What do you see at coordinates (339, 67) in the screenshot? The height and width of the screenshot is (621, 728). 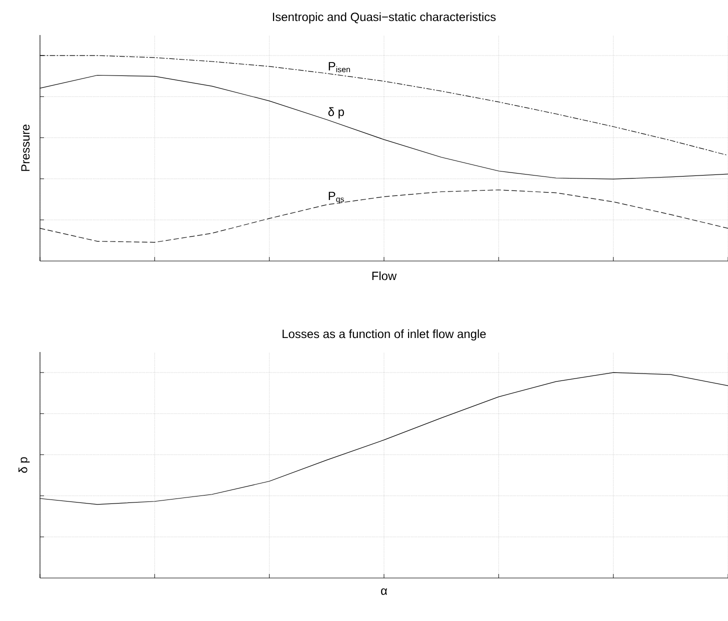 I see `series-label: P$_{isen}$` at bounding box center [339, 67].